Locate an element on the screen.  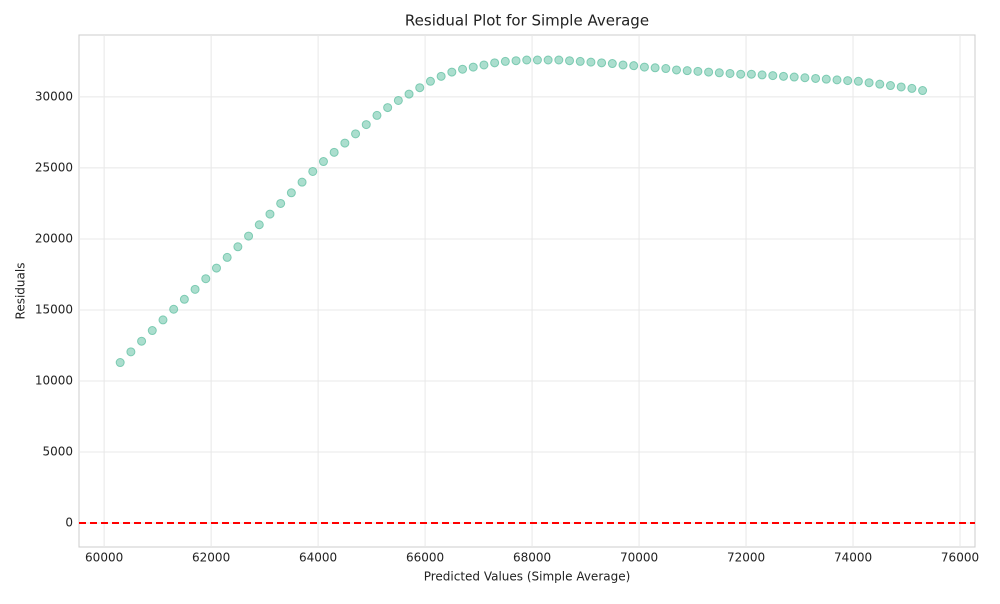
y-tick-label: 25000 is located at coordinates (54, 167).